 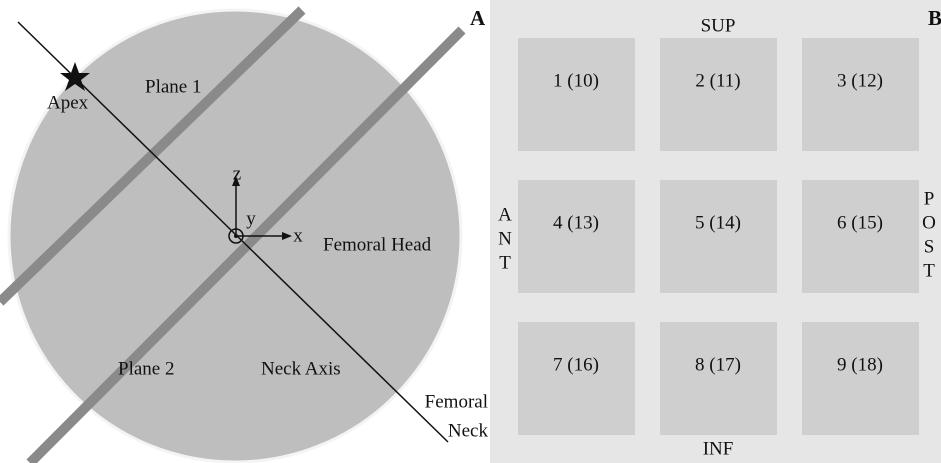 I want to click on ant-letter: T, so click(x=505, y=262).